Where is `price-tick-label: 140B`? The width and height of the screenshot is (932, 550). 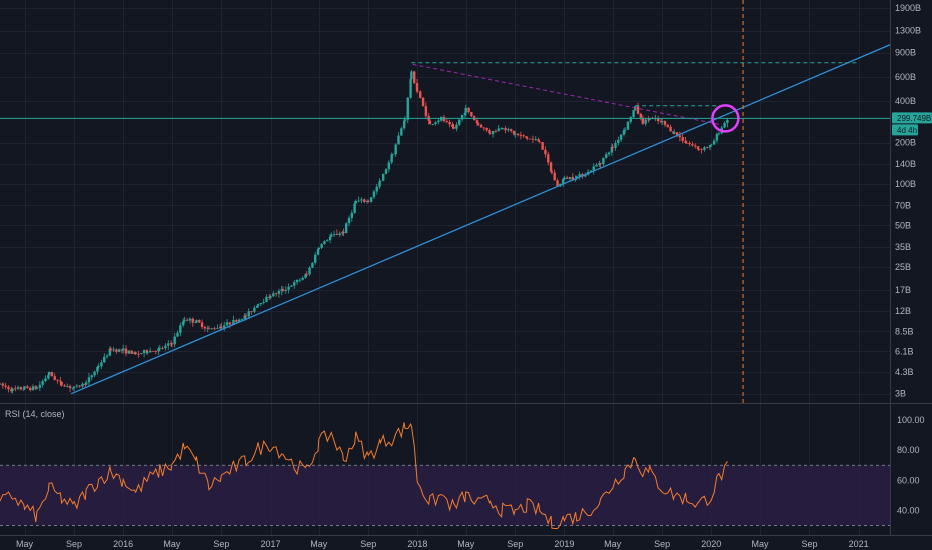
price-tick-label: 140B is located at coordinates (905, 164).